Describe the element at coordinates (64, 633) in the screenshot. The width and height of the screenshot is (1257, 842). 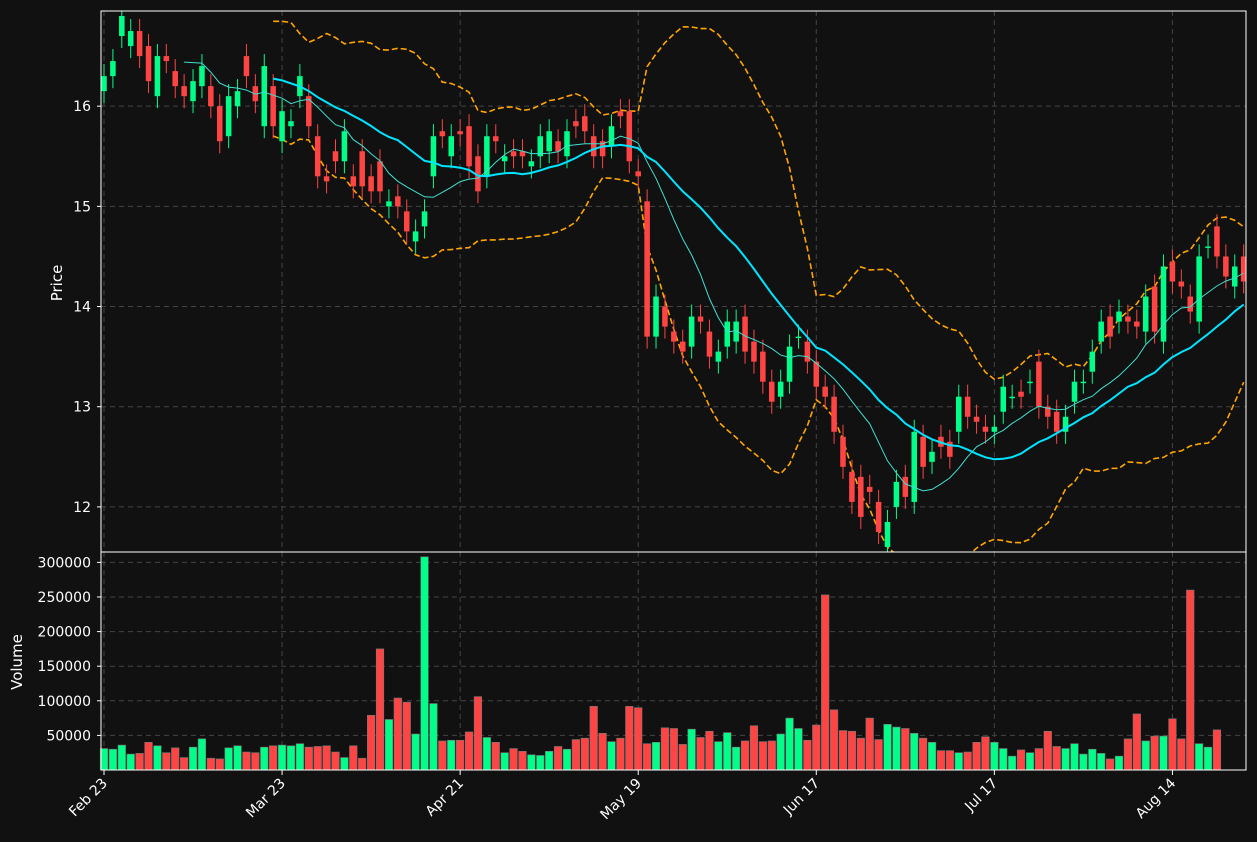
I see `volume-tick-label: 200000` at that location.